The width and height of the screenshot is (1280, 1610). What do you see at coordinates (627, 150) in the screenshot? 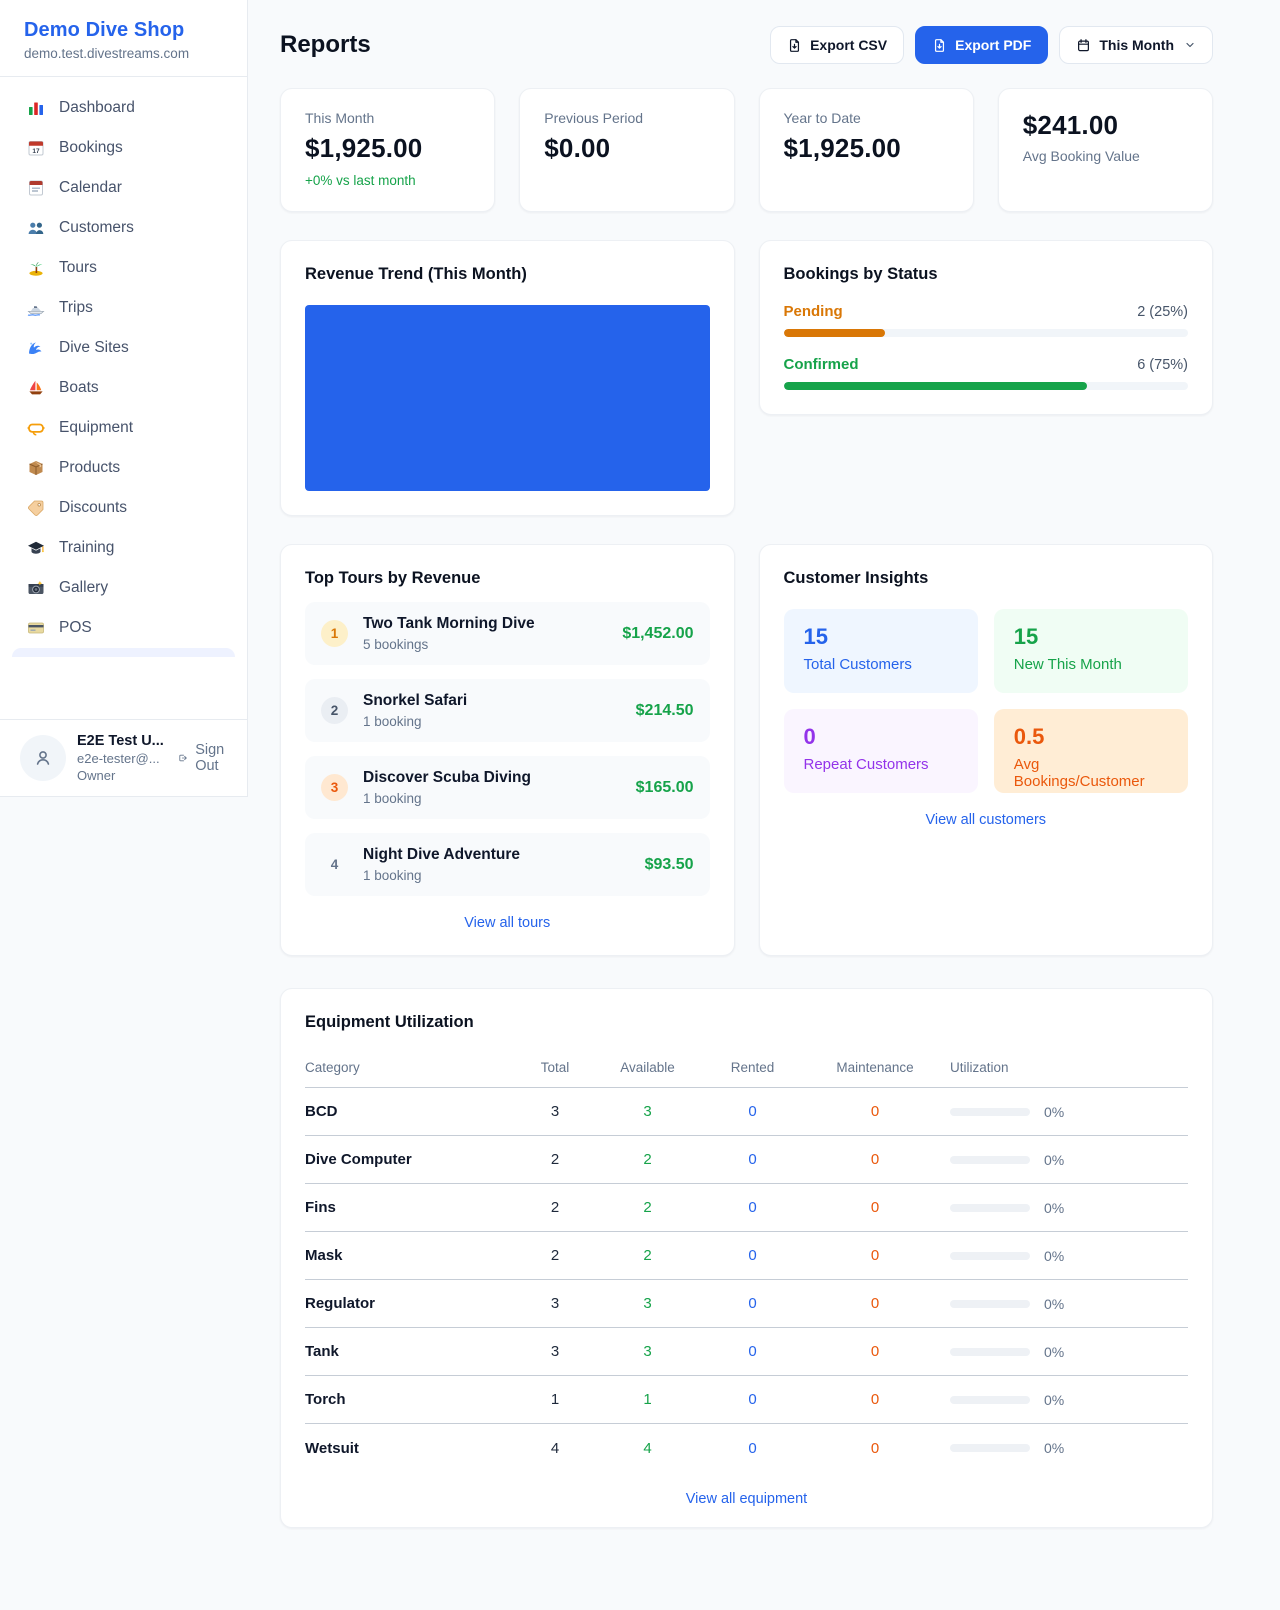
I see `stat-card-previous-period: Previous Period $0.00` at bounding box center [627, 150].